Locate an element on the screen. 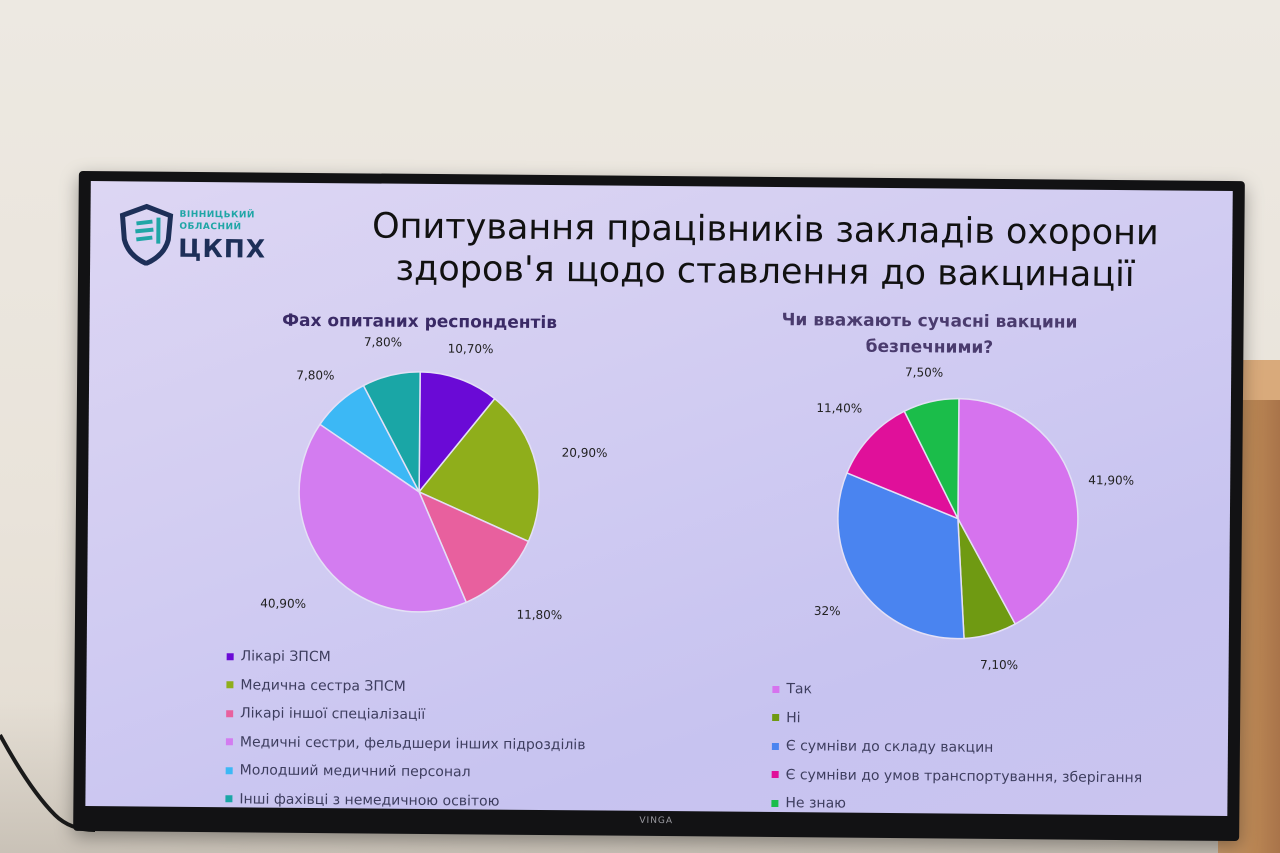 This screenshot has height=853, width=1280. chart2-pie: 41,90% 7,10% 32% 11,40% 7,50% is located at coordinates (974, 518).